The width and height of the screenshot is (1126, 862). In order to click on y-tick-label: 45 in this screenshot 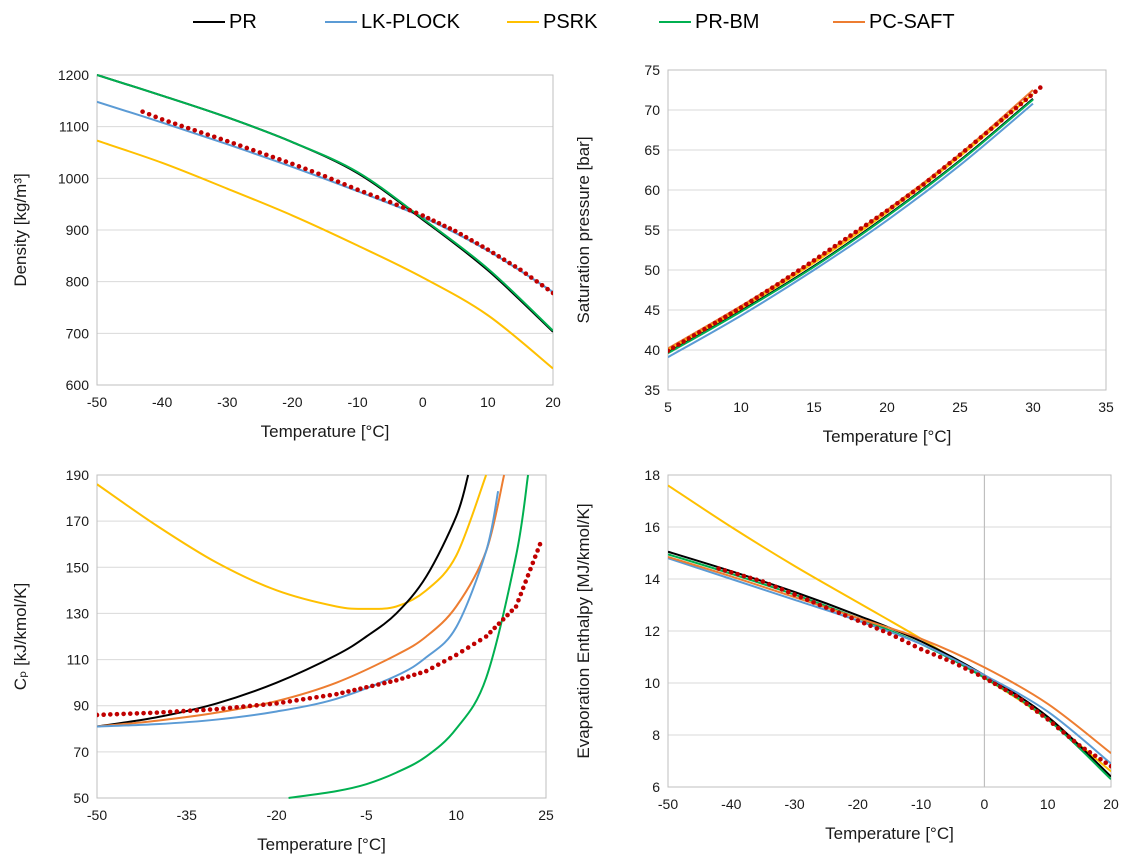, I will do `click(652, 310)`.